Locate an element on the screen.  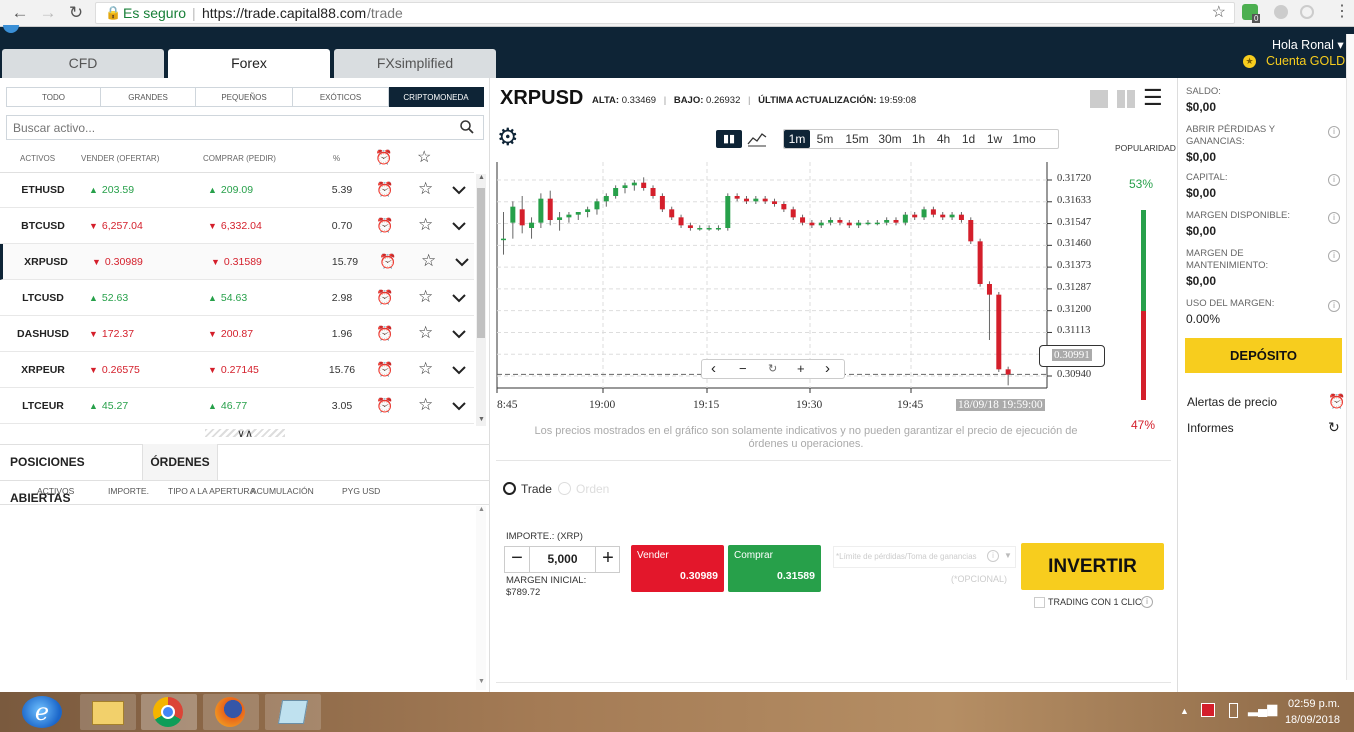
asset-row: LTCEUR ▲ 45.27 ▲ 46.77 3.05 ⏰ ☆ is located at coordinates (237, 406).